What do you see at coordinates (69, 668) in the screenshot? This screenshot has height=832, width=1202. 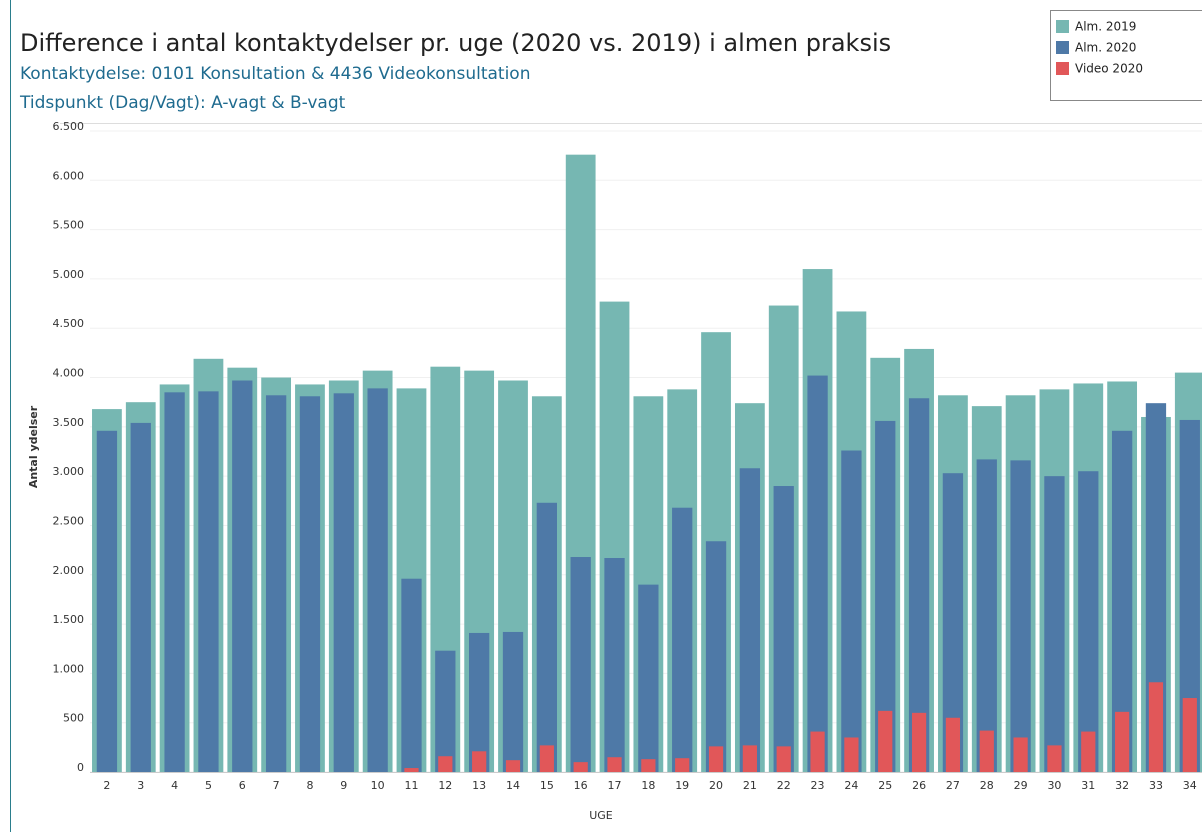 I see `y-tick-label: 1.000` at bounding box center [69, 668].